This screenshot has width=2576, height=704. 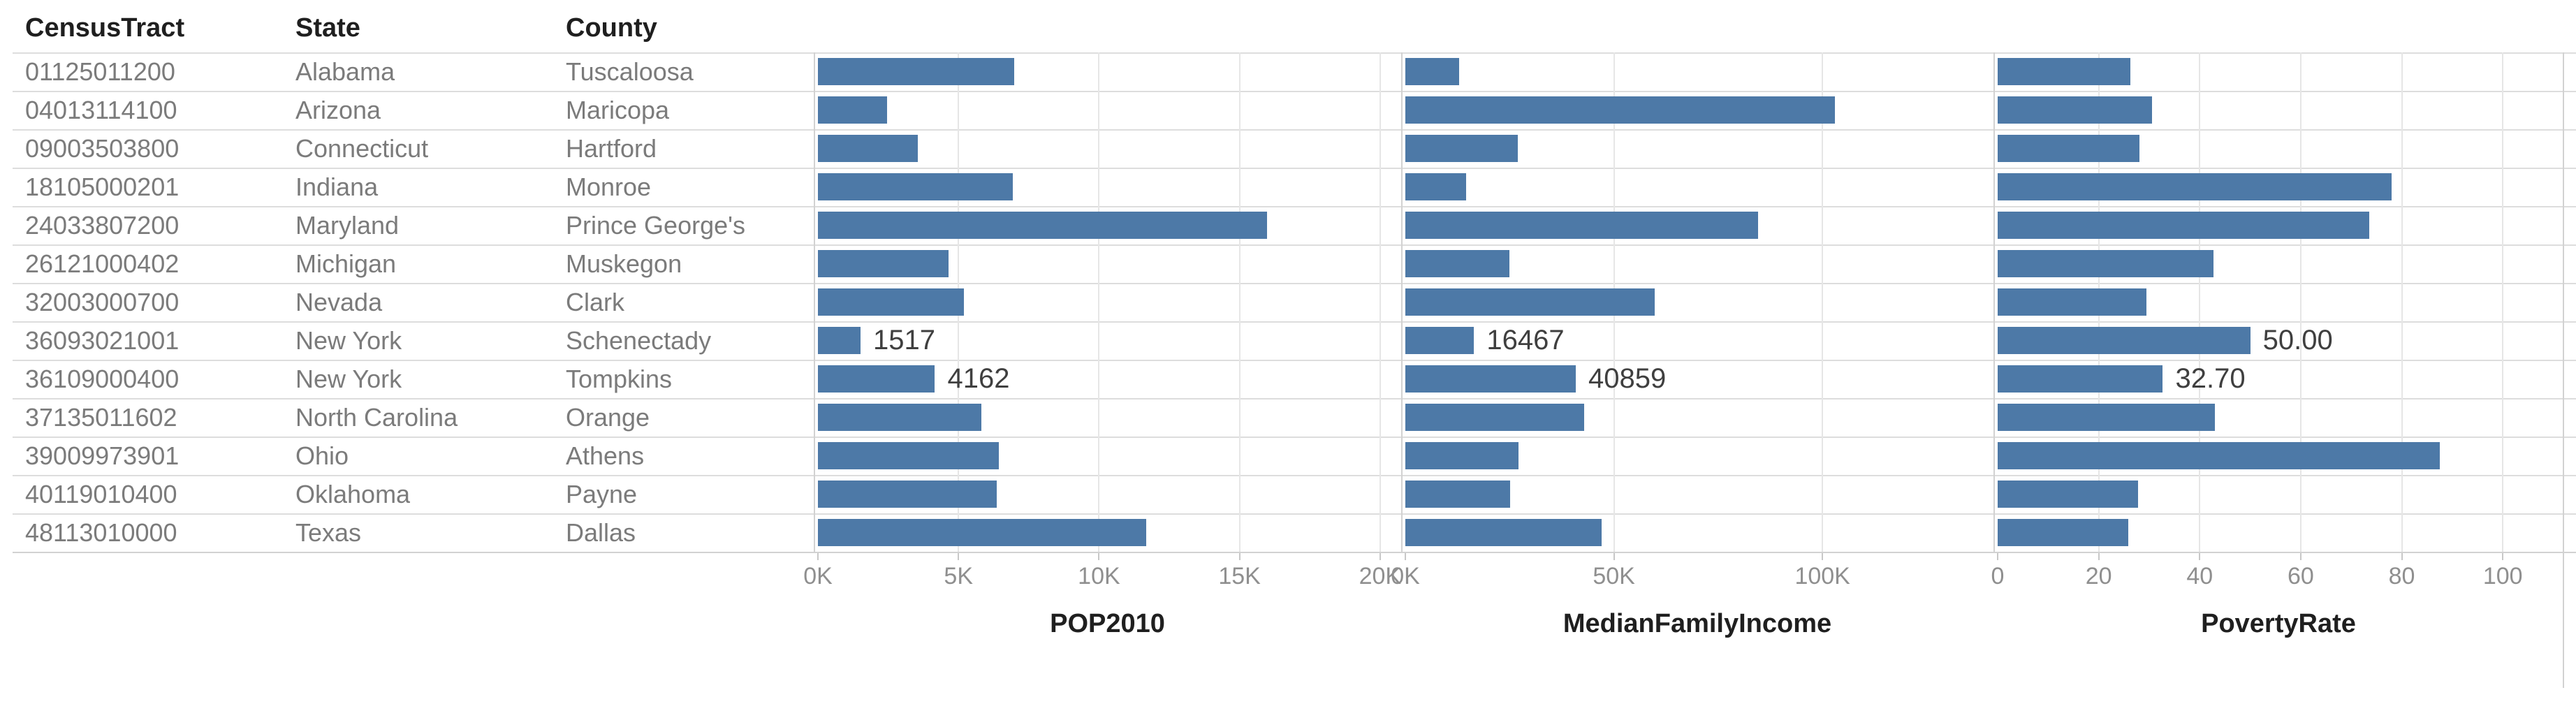 What do you see at coordinates (611, 148) in the screenshot?
I see `cell-county: Hartford` at bounding box center [611, 148].